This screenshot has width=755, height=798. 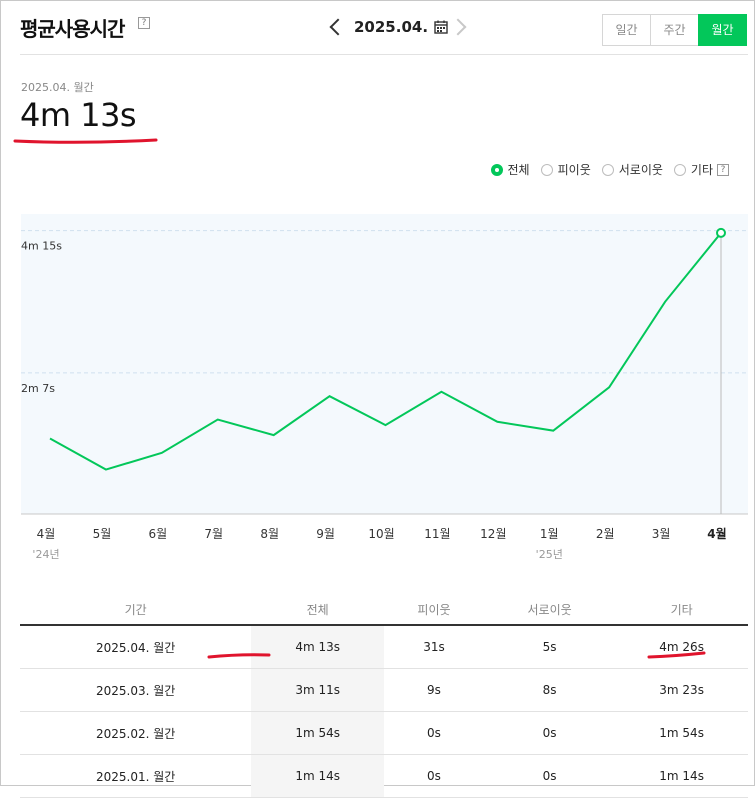 I want to click on chevron-right-icon, so click(x=458, y=27).